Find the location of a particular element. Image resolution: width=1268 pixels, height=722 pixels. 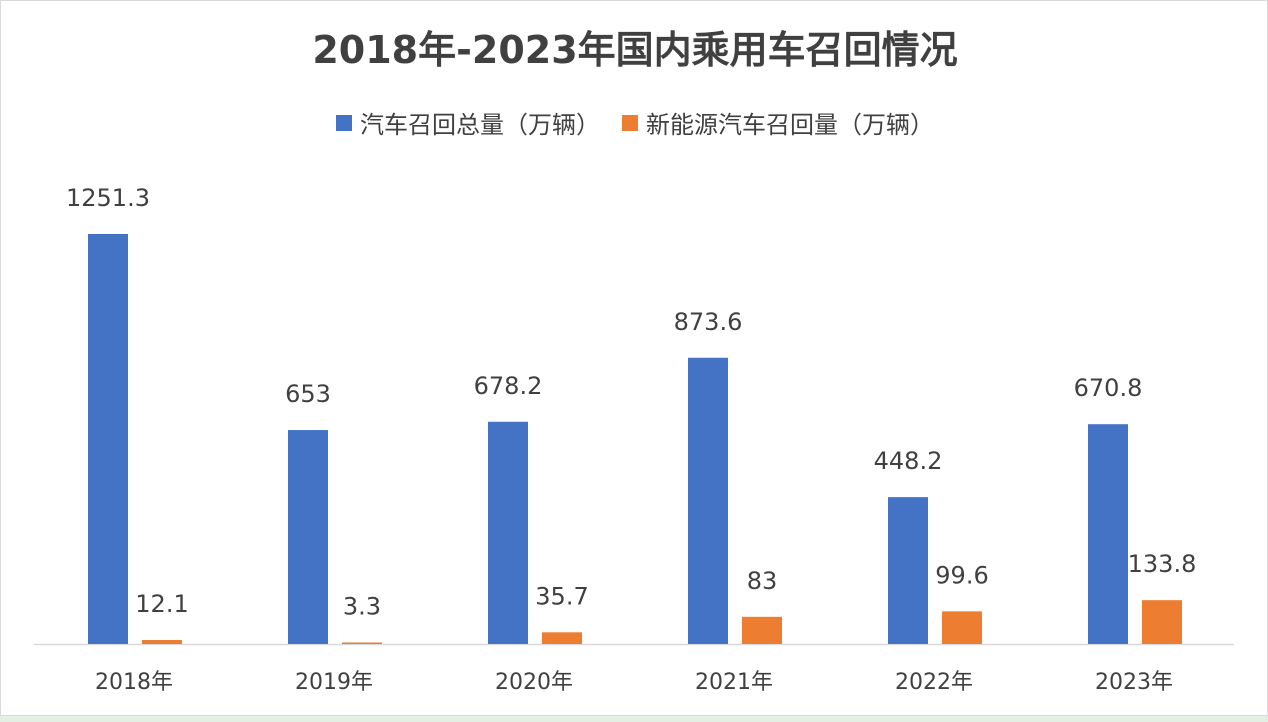

legend-swatch-total is located at coordinates (344, 122).